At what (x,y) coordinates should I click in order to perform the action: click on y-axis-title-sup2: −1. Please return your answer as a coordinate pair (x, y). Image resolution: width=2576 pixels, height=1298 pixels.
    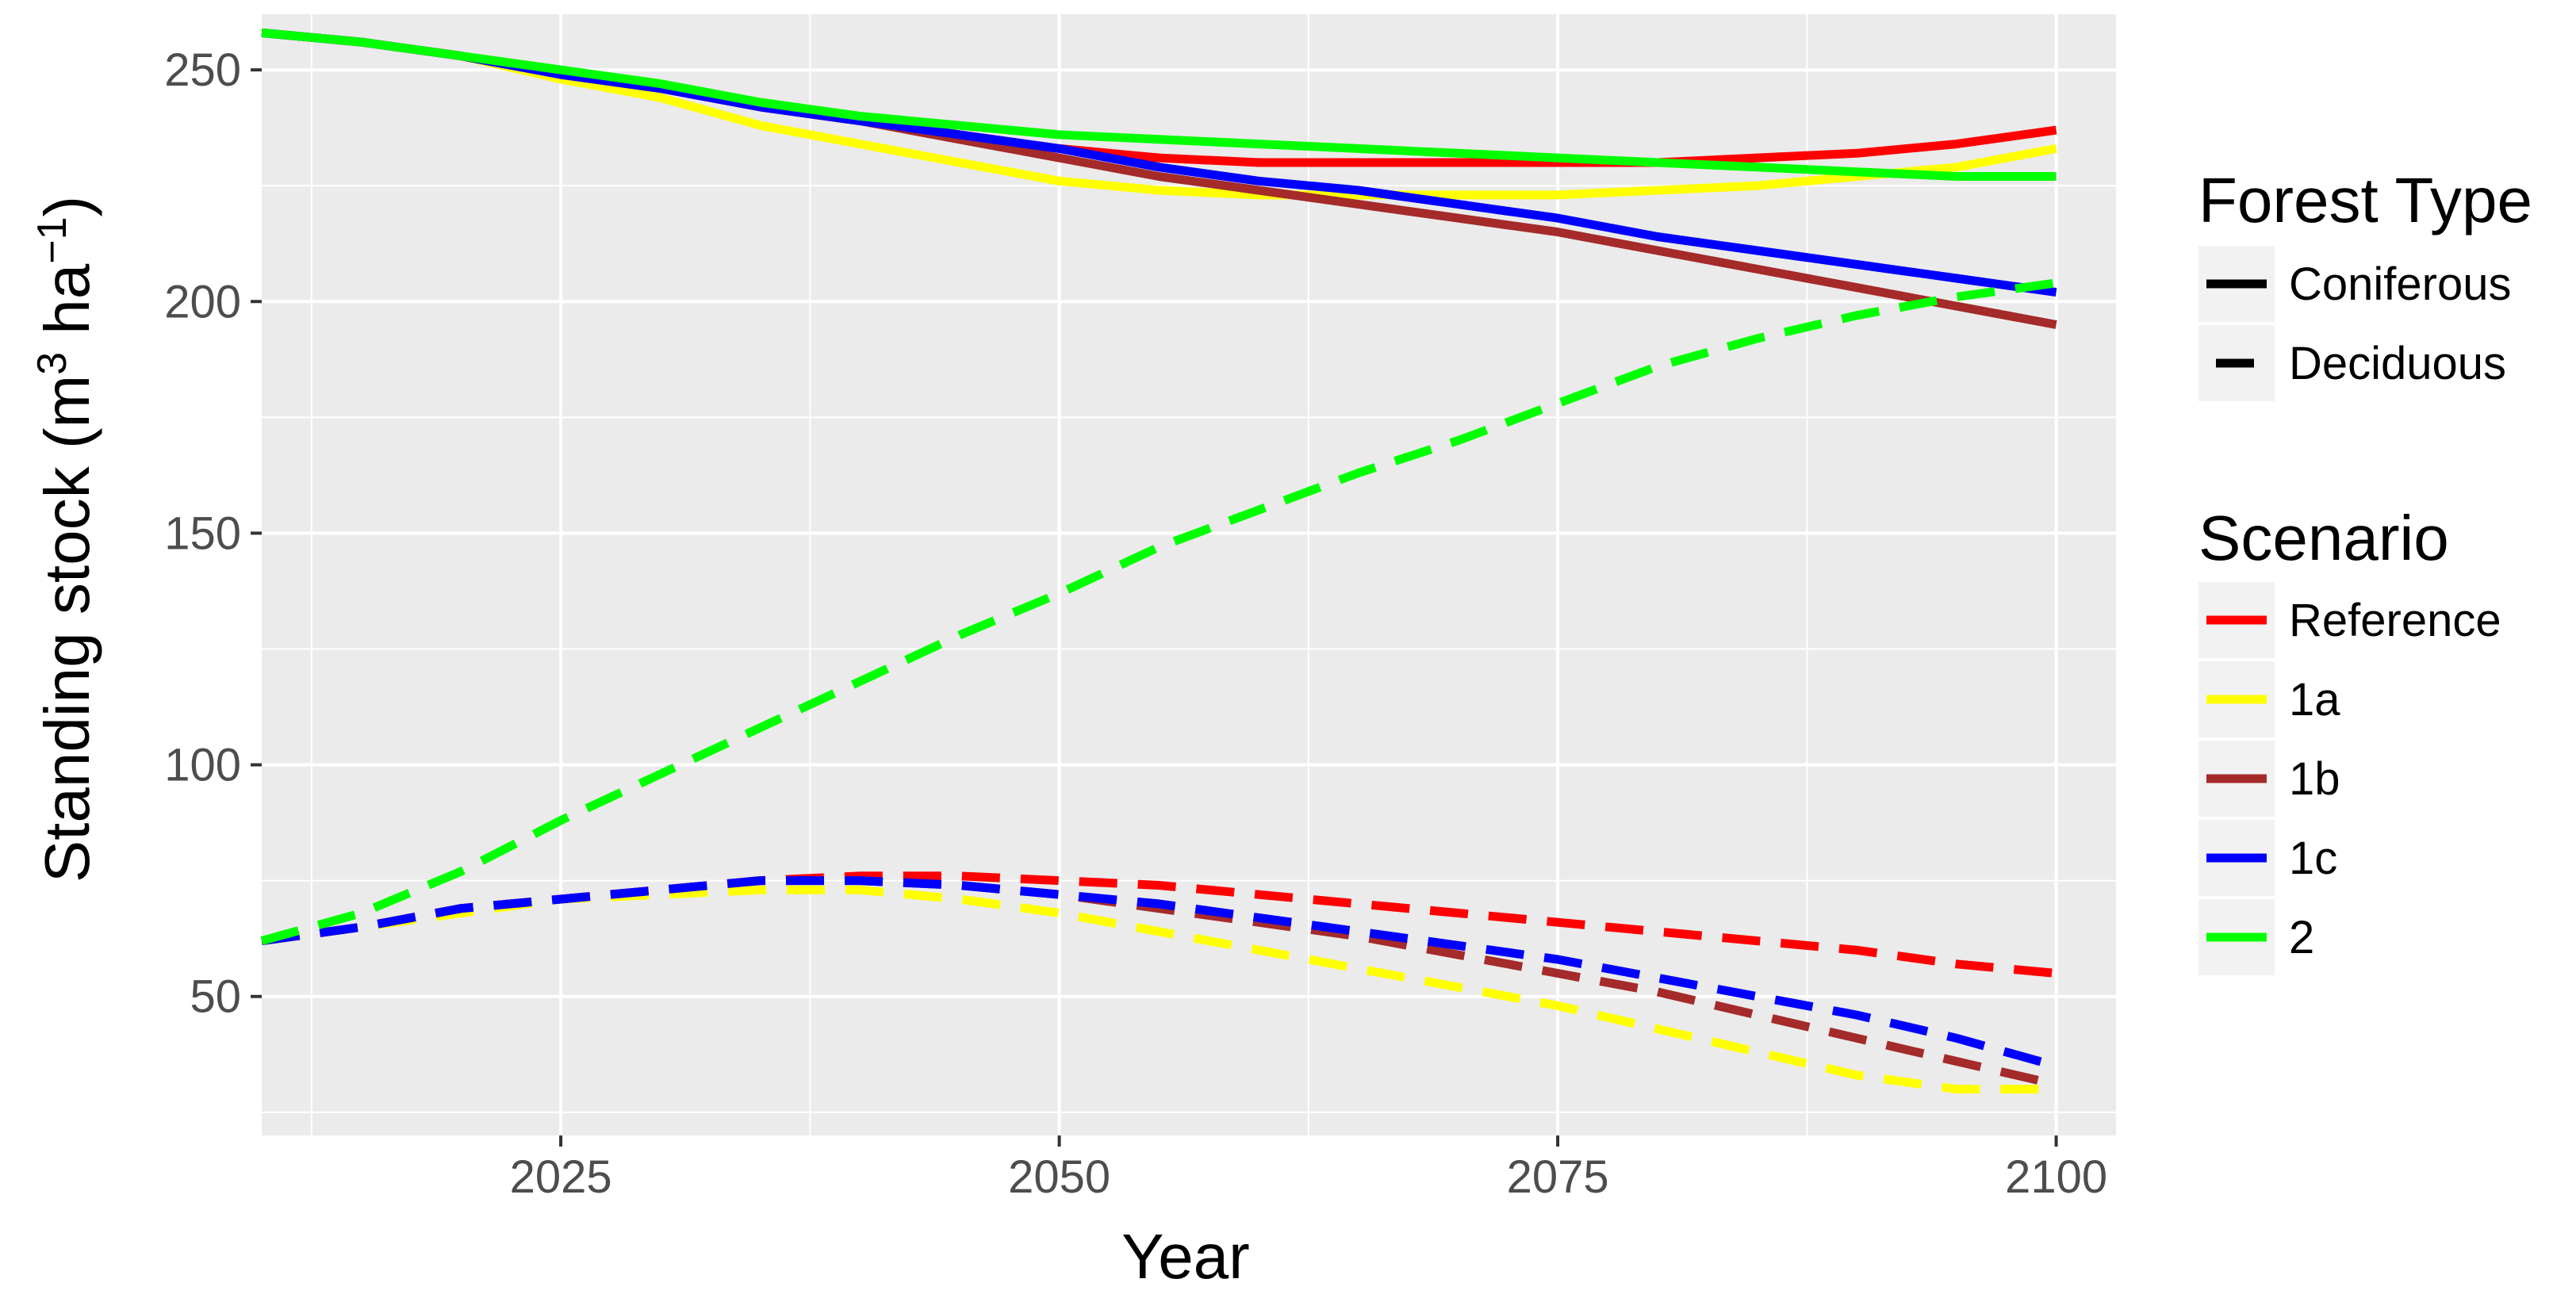
    Looking at the image, I should click on (52, 239).